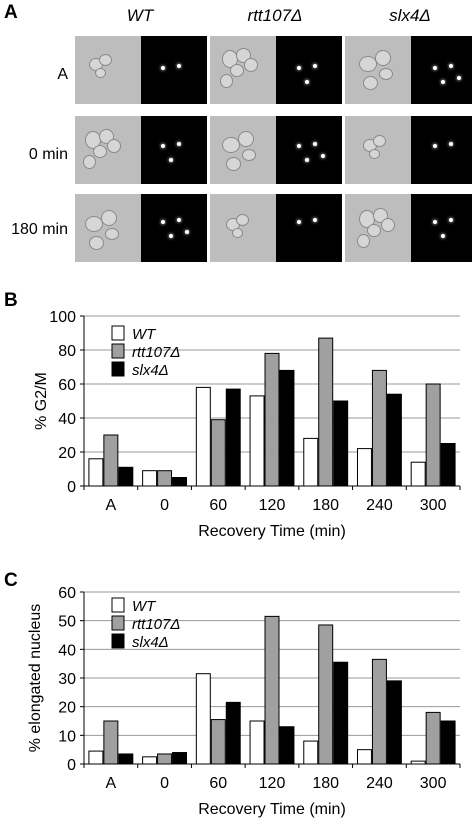 The image size is (472, 824). What do you see at coordinates (11, 300) in the screenshot?
I see `panel-letter-b: B` at bounding box center [11, 300].